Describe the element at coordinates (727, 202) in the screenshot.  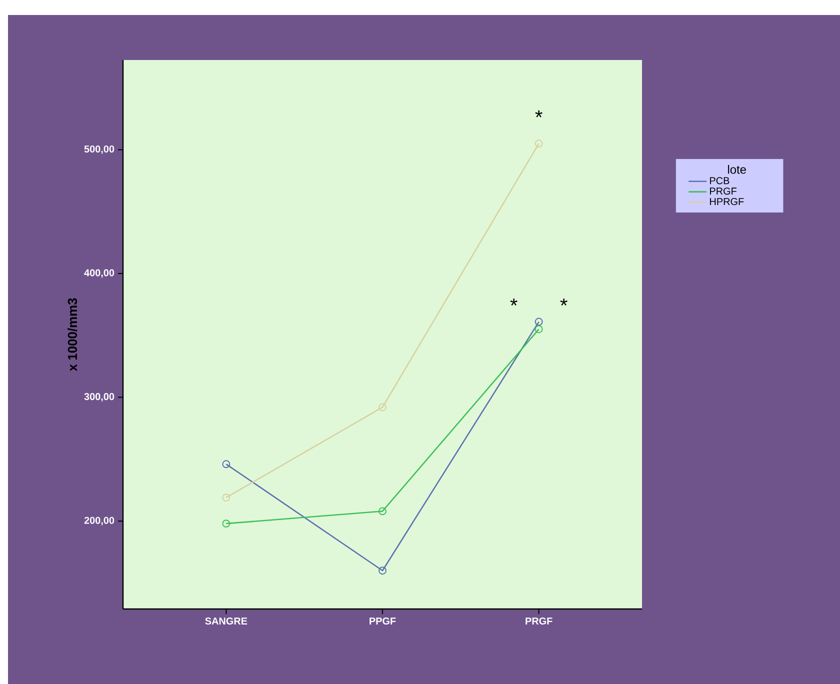
I see `legend-label: HPRGF` at that location.